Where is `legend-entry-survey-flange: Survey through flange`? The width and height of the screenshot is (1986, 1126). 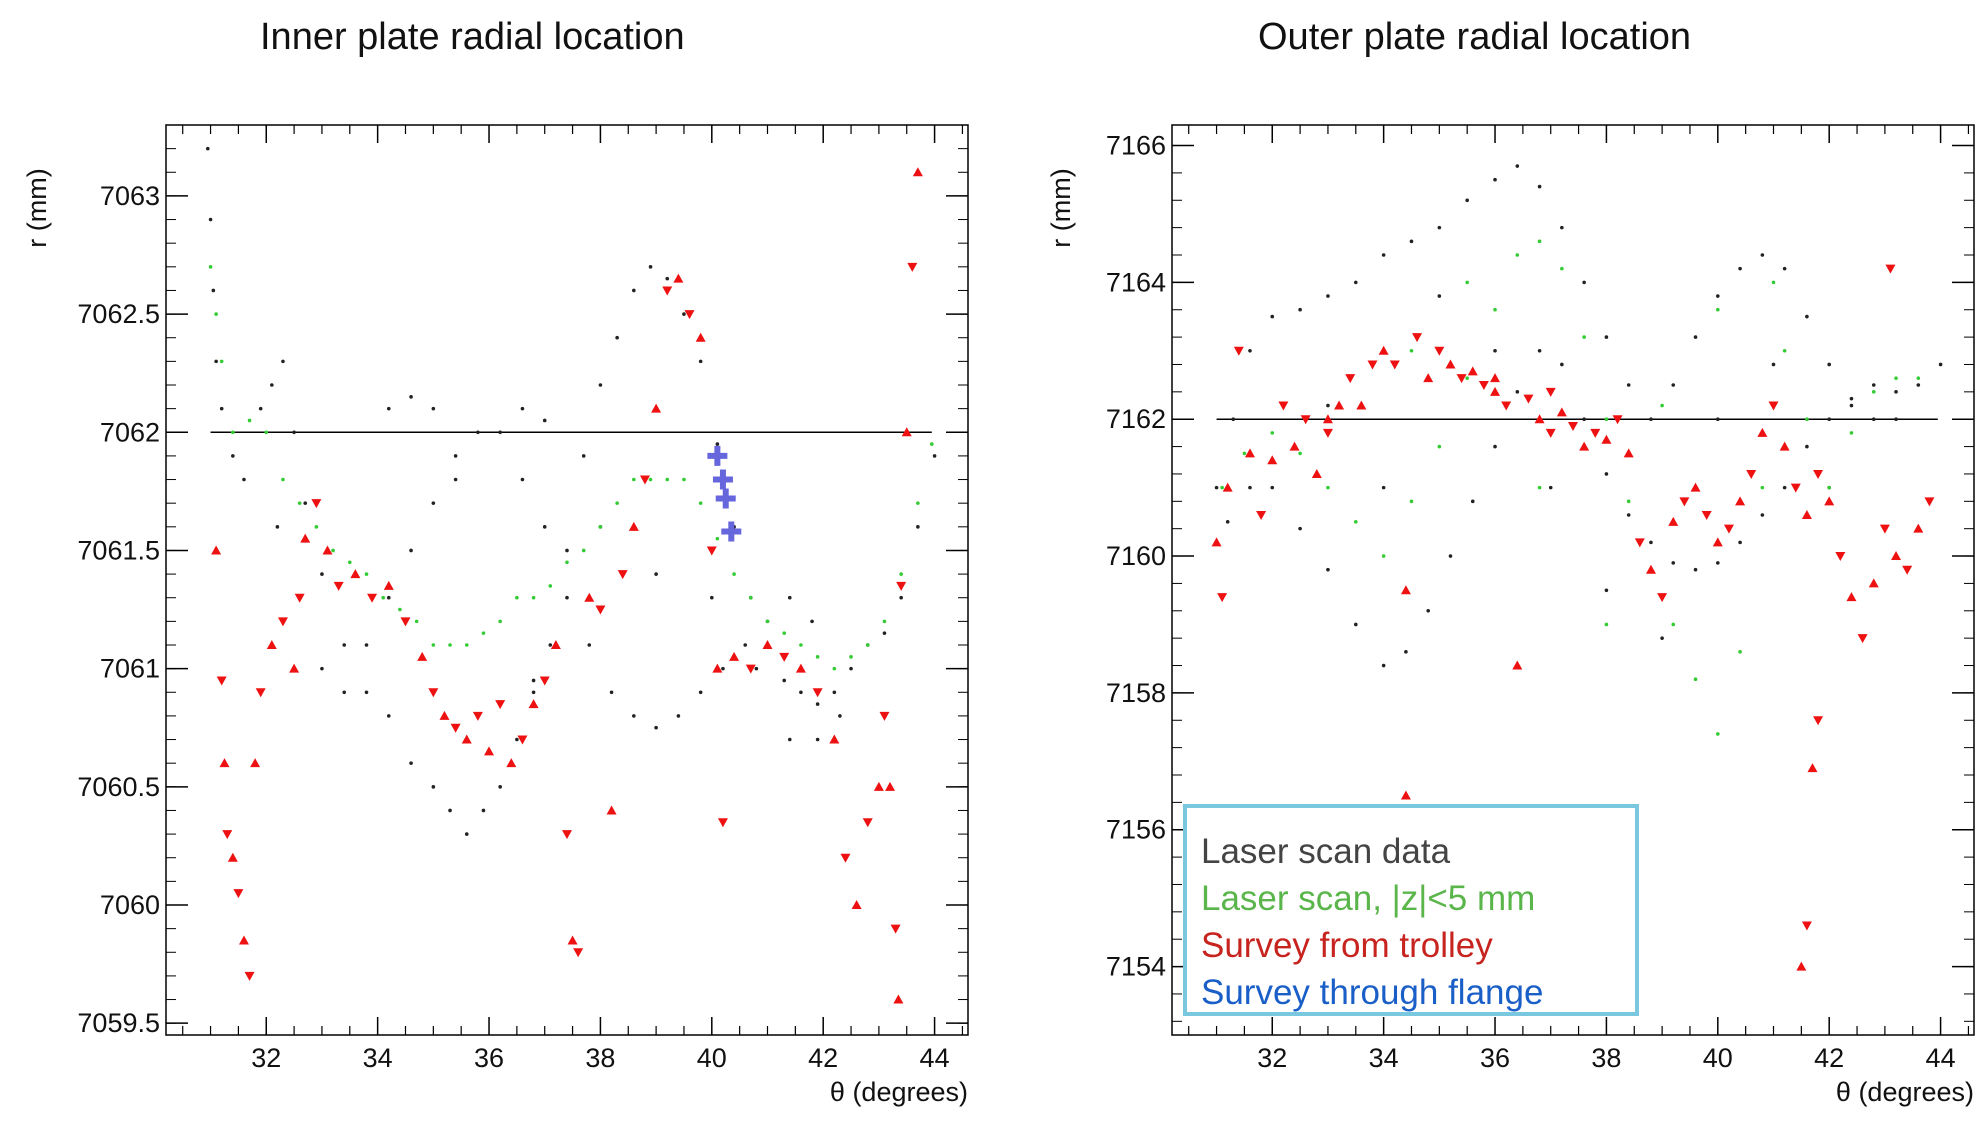 legend-entry-survey-flange: Survey through flange is located at coordinates (1372, 992).